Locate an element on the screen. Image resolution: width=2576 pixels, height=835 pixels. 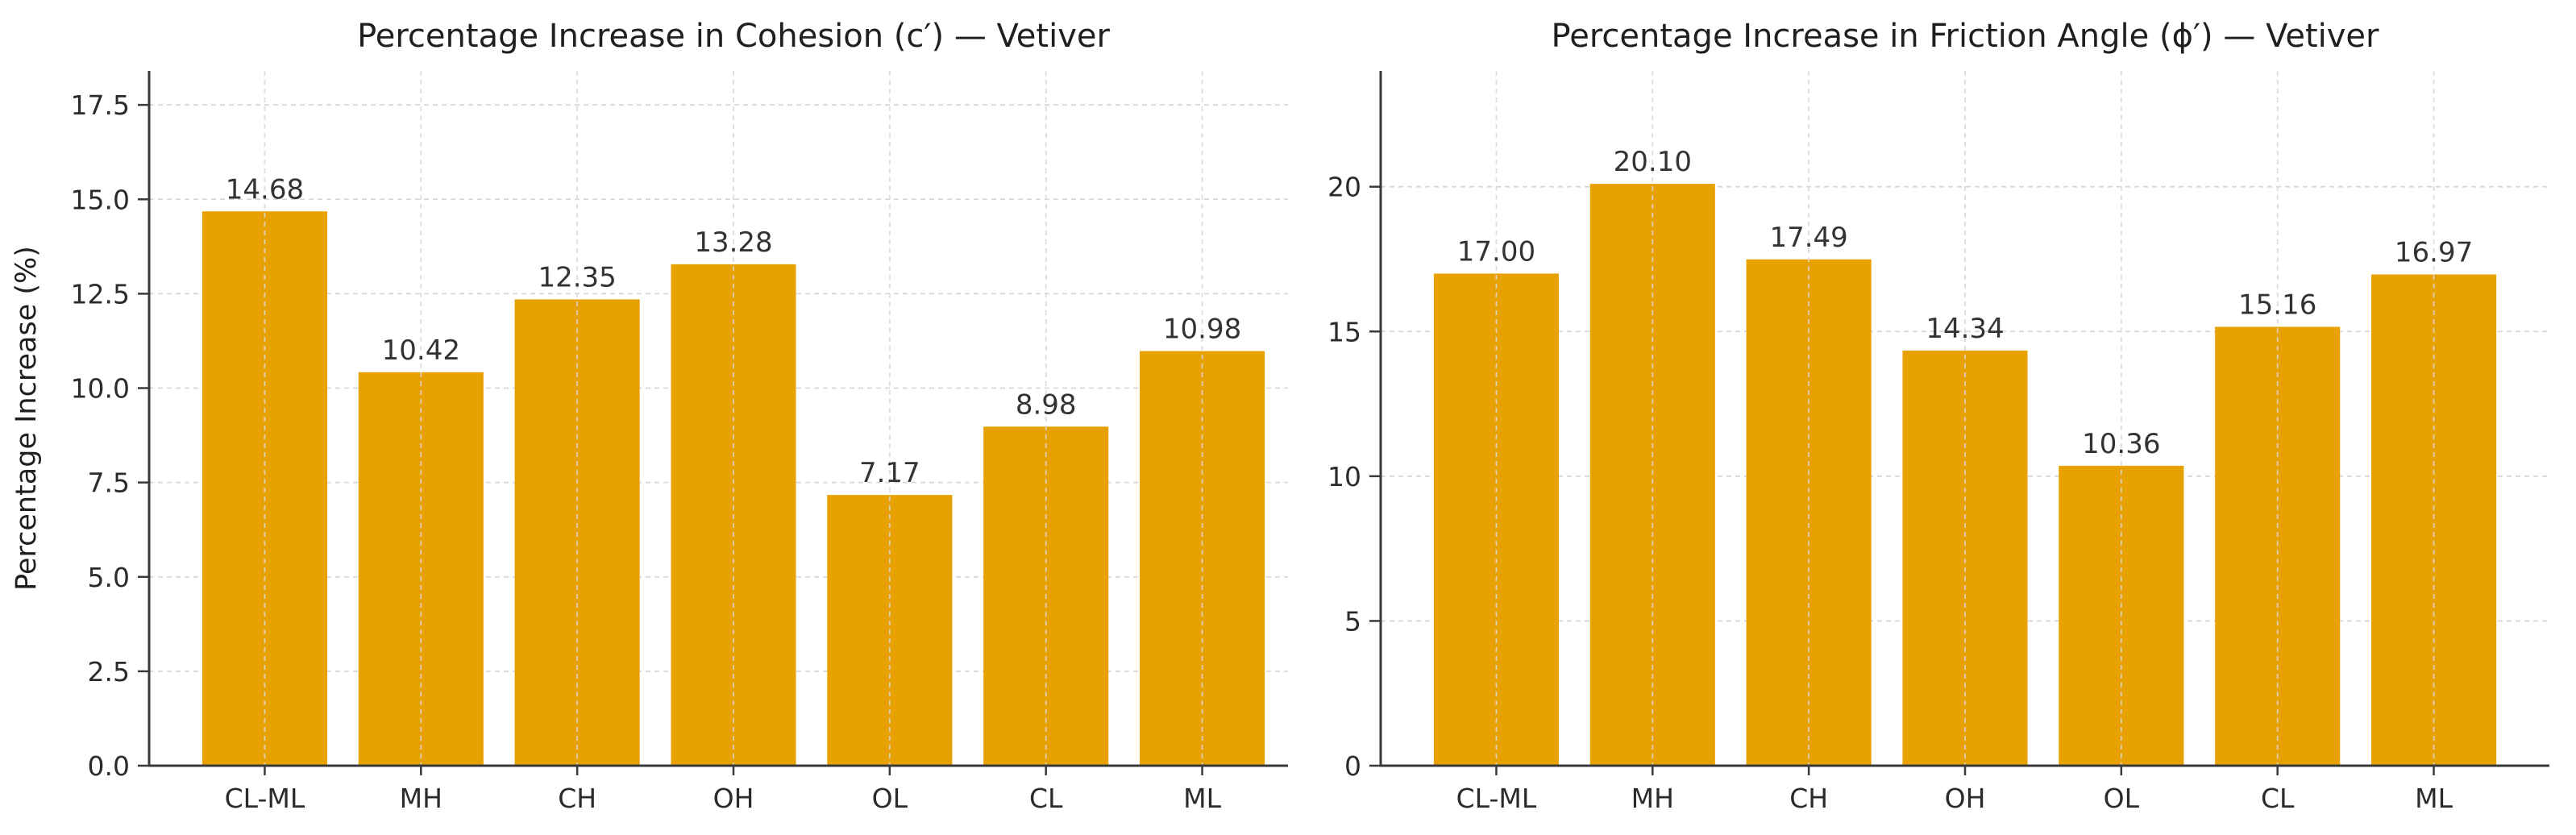
bar-value-label: 10.36 is located at coordinates (2121, 444).